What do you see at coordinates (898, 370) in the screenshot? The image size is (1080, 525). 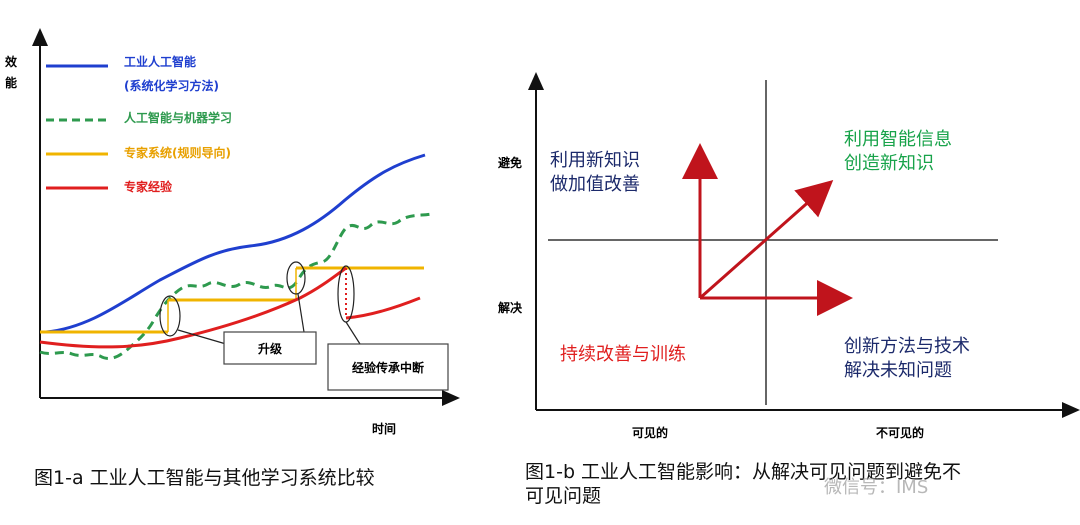 I see `quadrant-bottom-right-line-2: 解决未知问题` at bounding box center [898, 370].